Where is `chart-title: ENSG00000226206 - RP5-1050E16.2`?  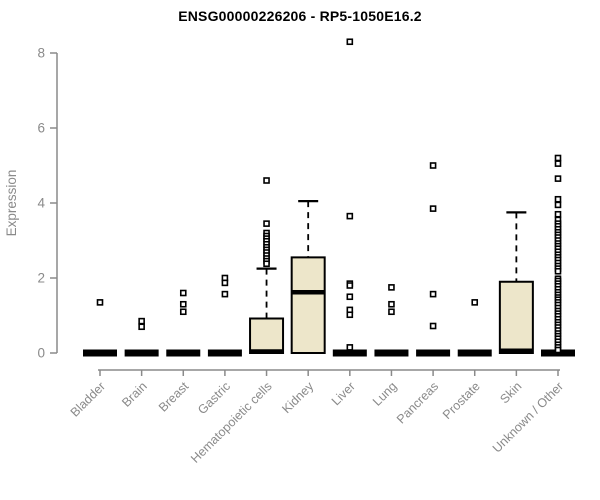 chart-title: ENSG00000226206 - RP5-1050E16.2 is located at coordinates (300, 16).